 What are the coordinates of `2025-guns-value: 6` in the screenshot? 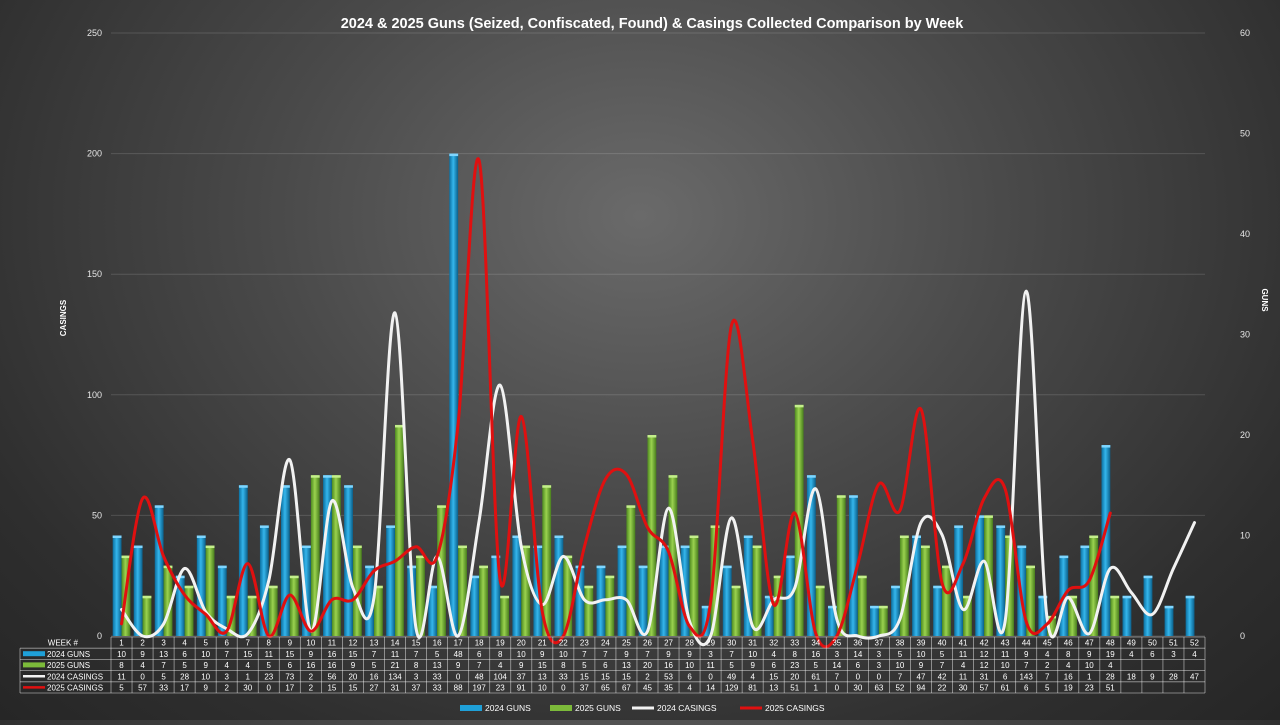 It's located at (605, 665).